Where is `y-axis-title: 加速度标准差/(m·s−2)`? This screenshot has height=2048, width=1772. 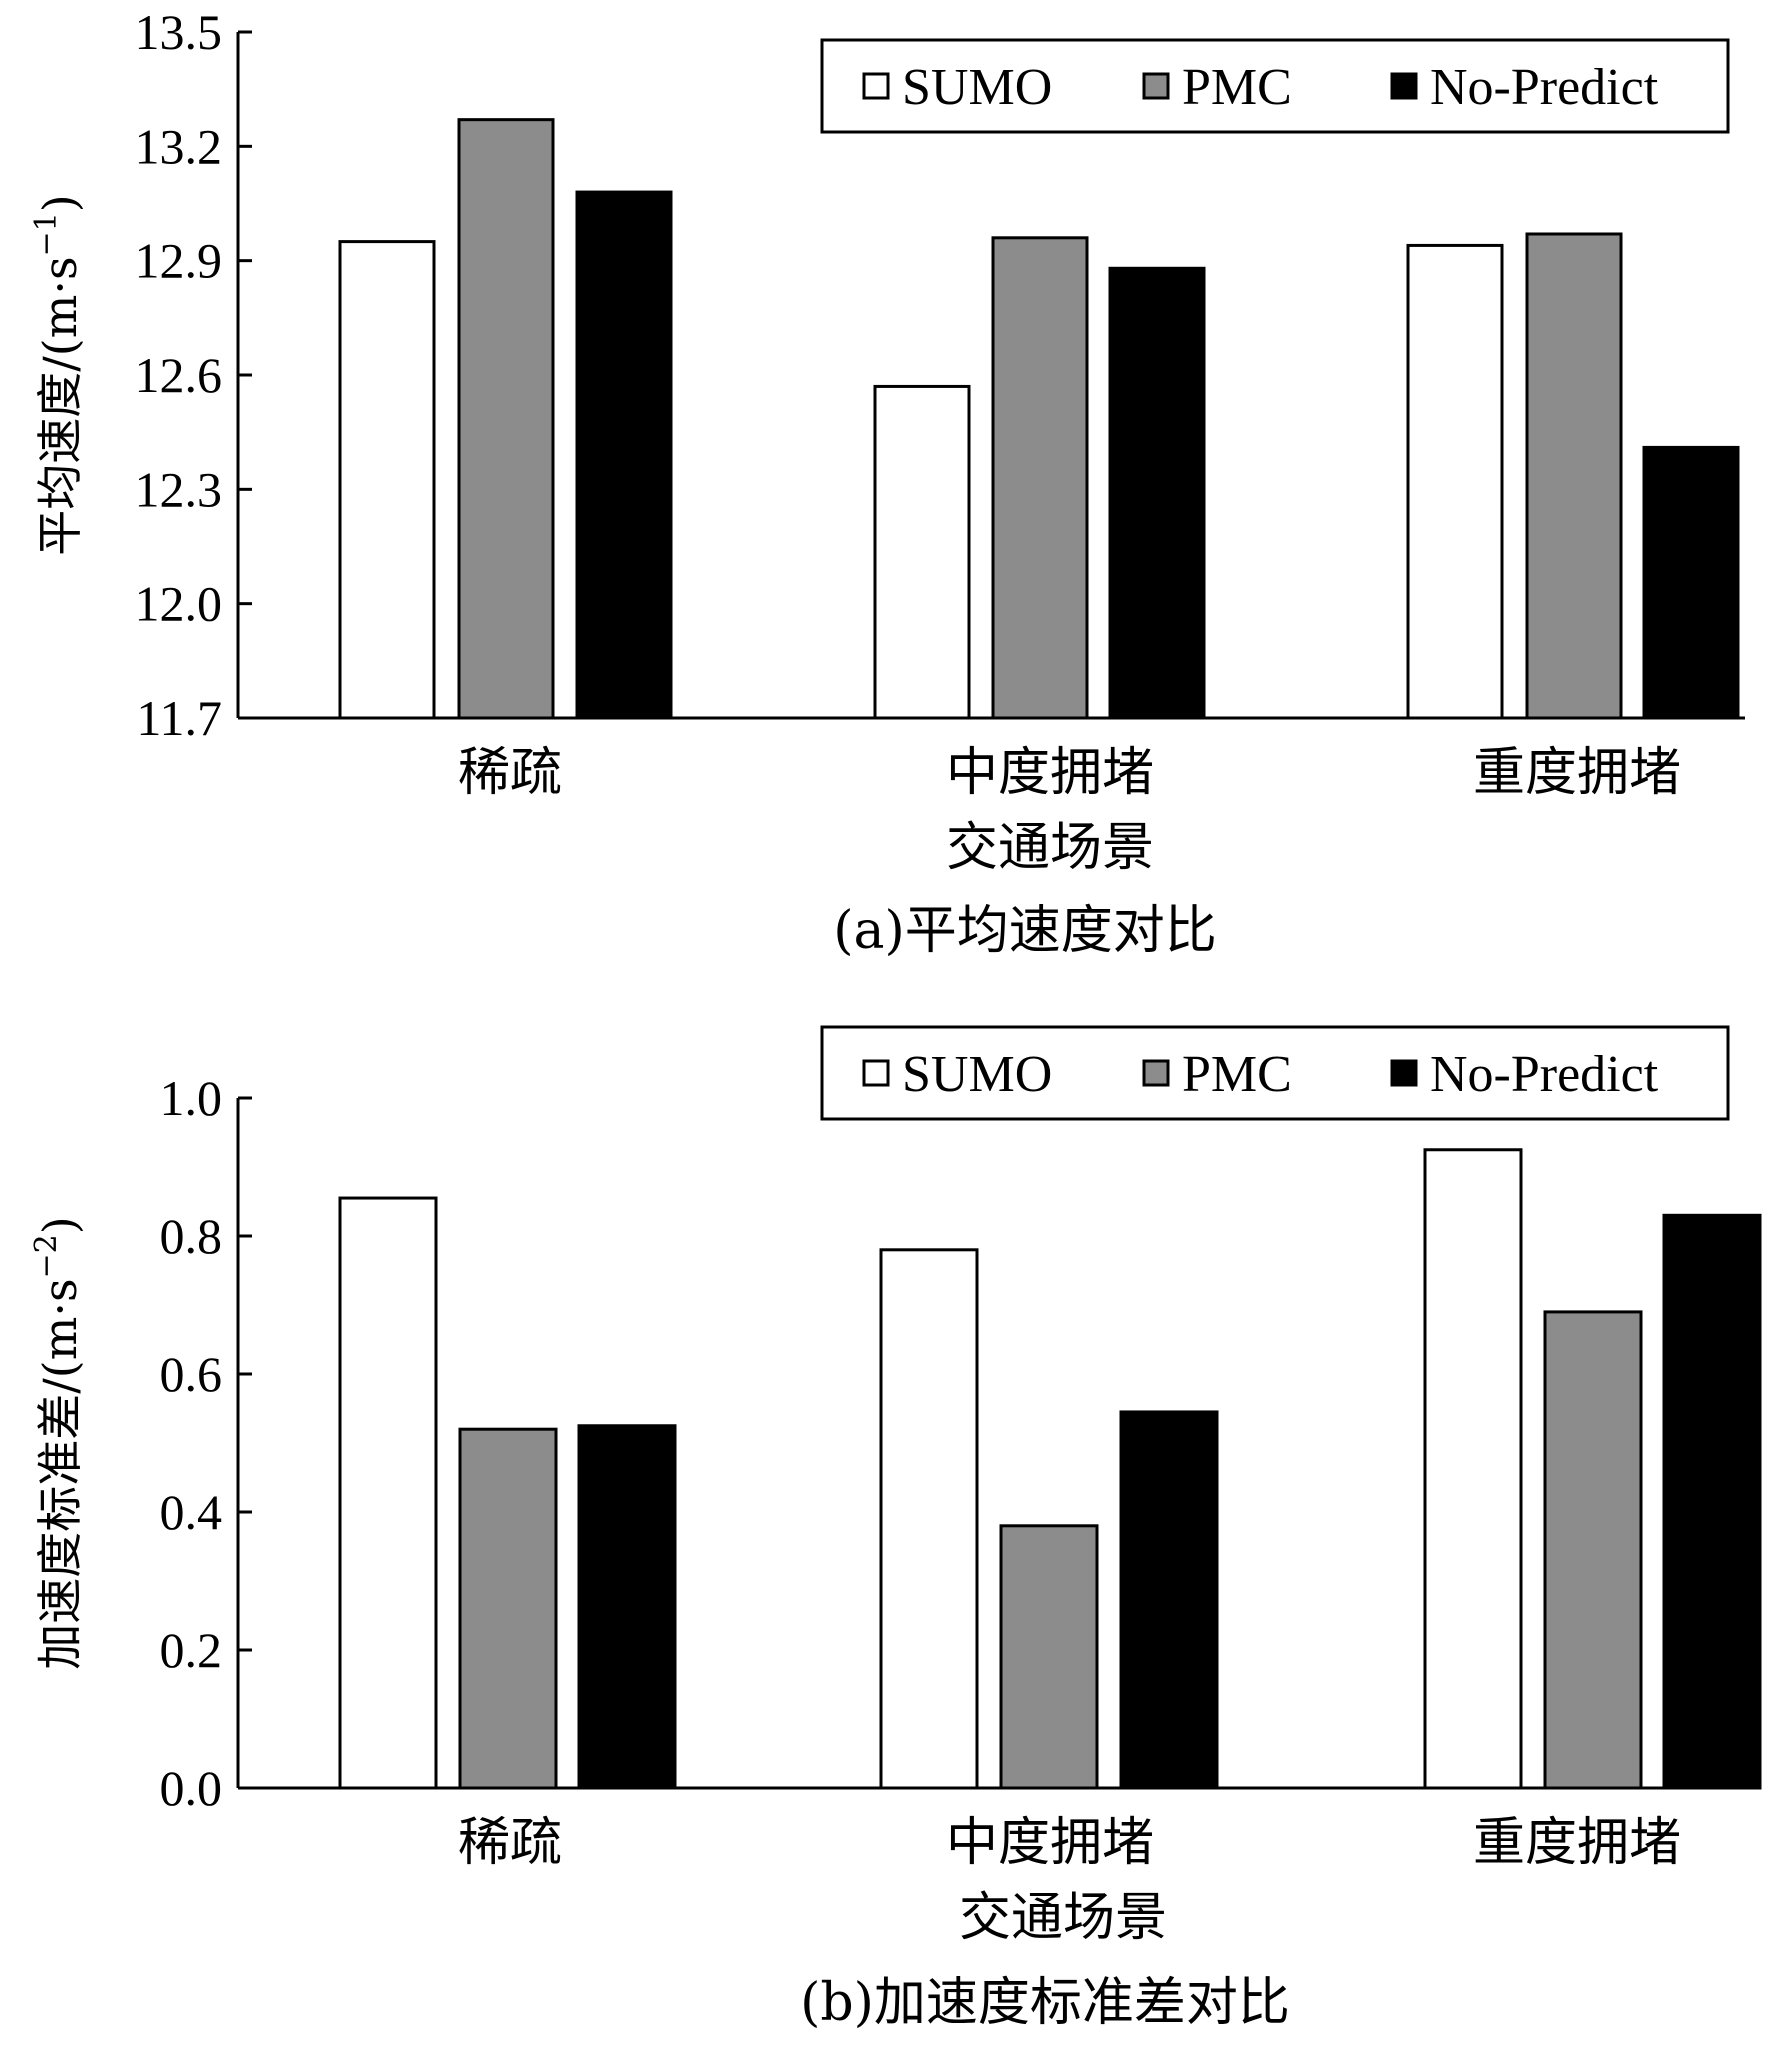
y-axis-title: 加速度标准差/(m·s−2) is located at coordinates (58, 1442).